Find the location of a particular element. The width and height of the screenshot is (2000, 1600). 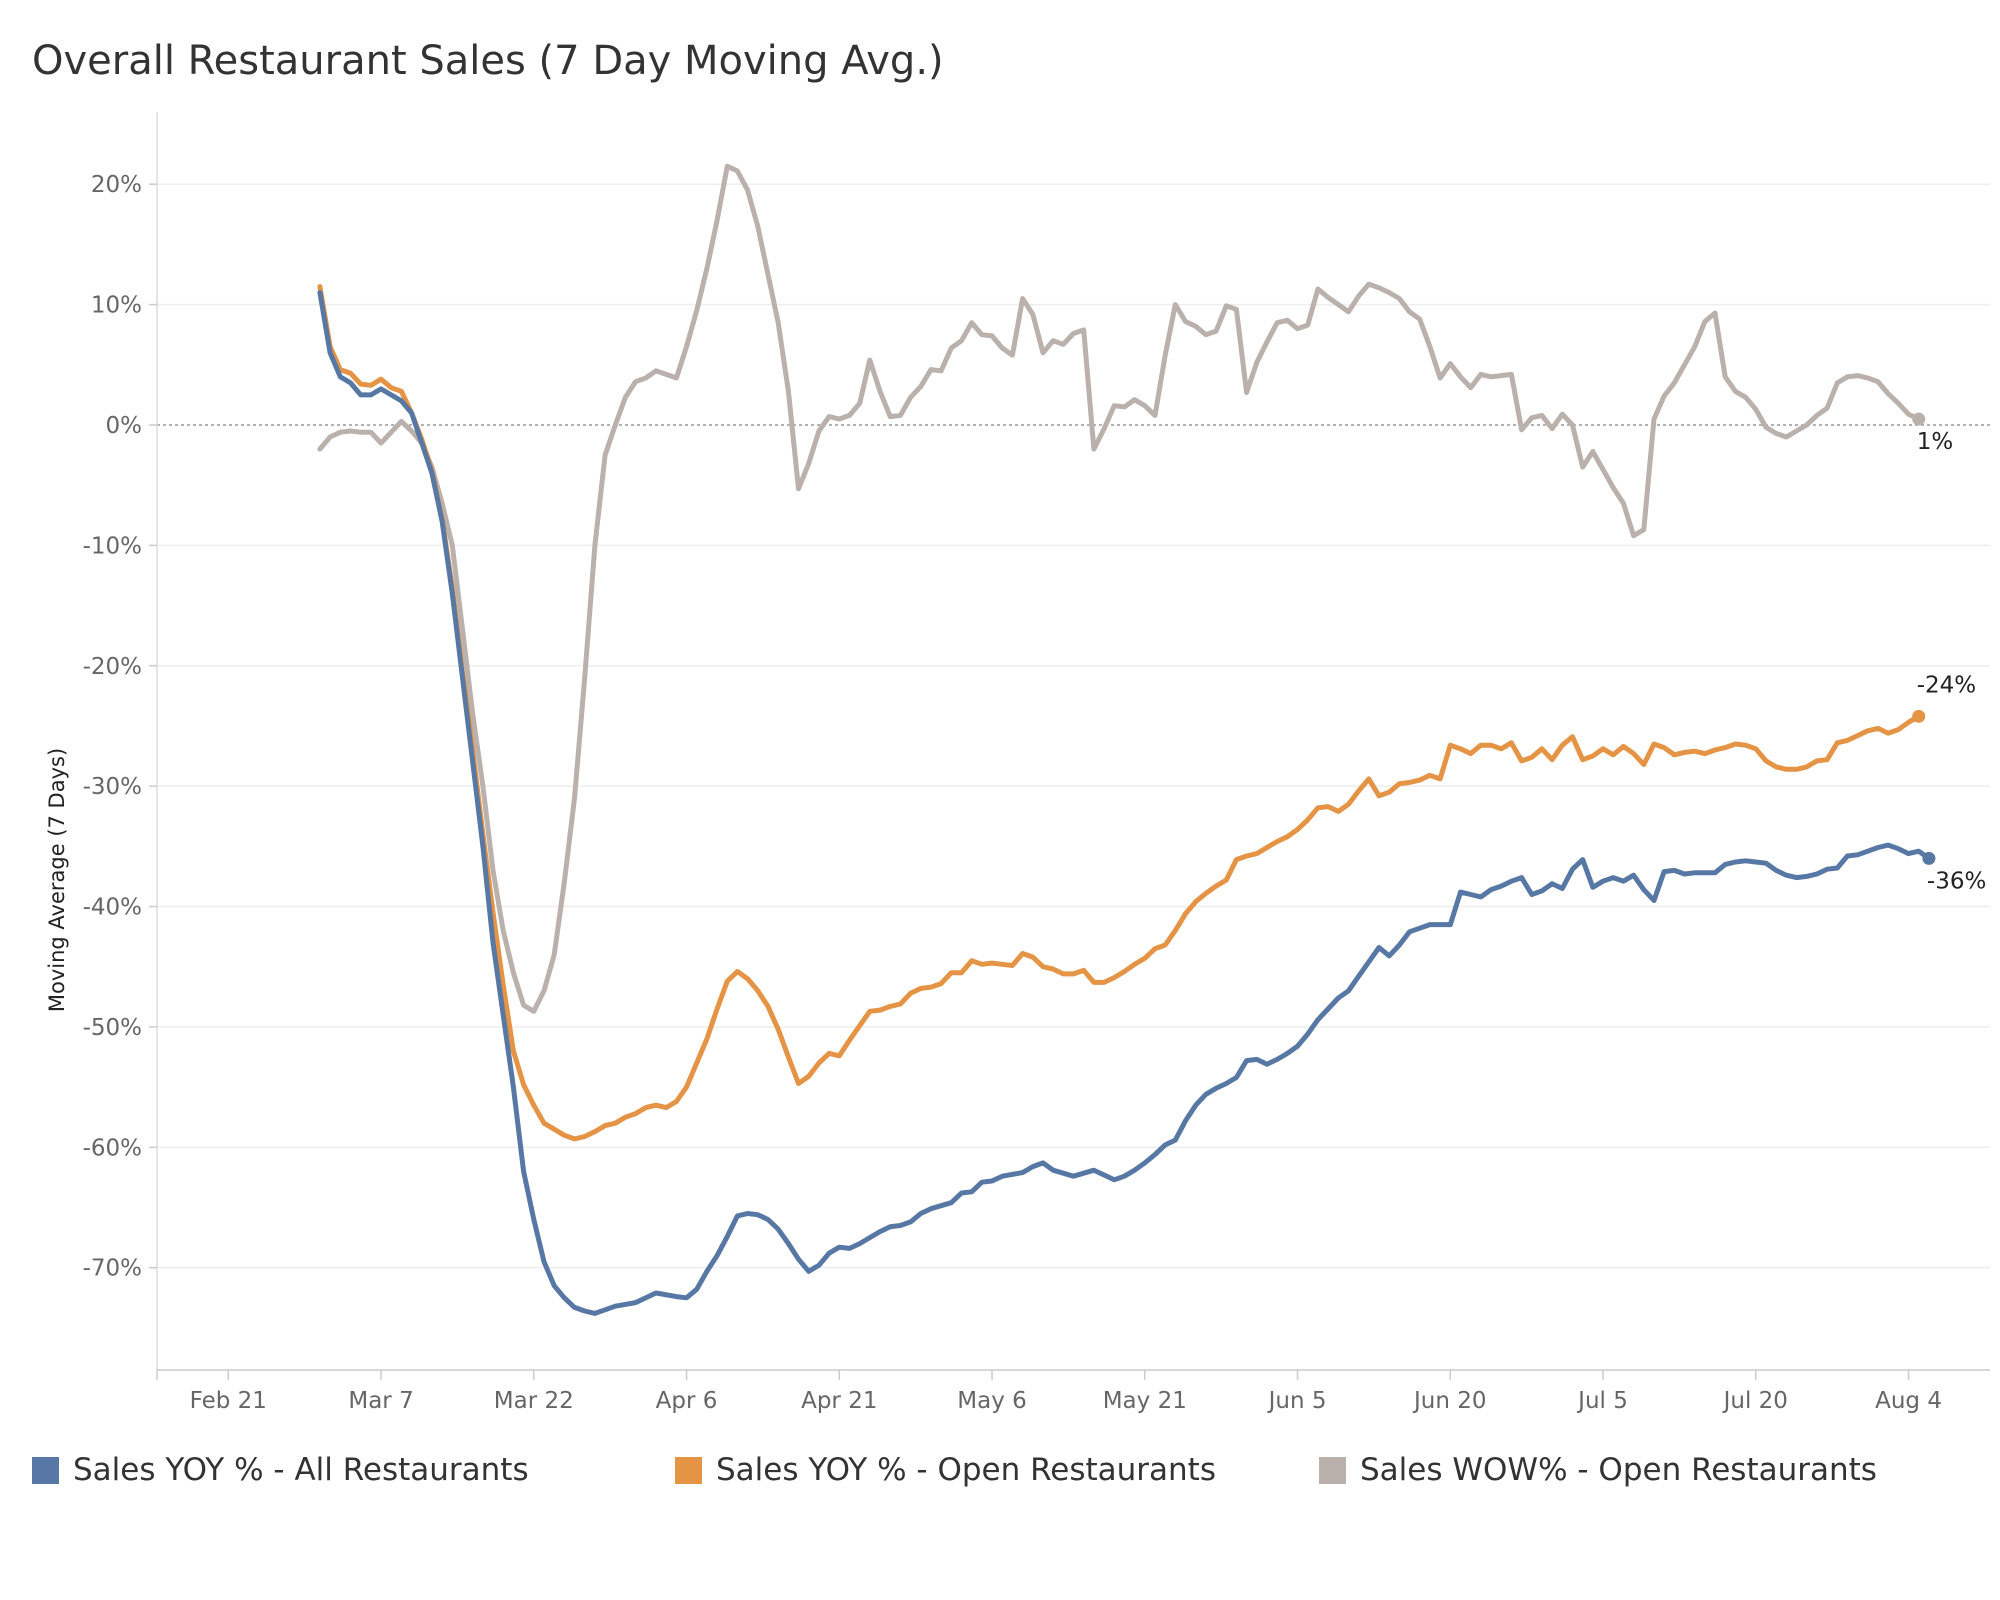

x-tick-label: May 21 is located at coordinates (1145, 1401).